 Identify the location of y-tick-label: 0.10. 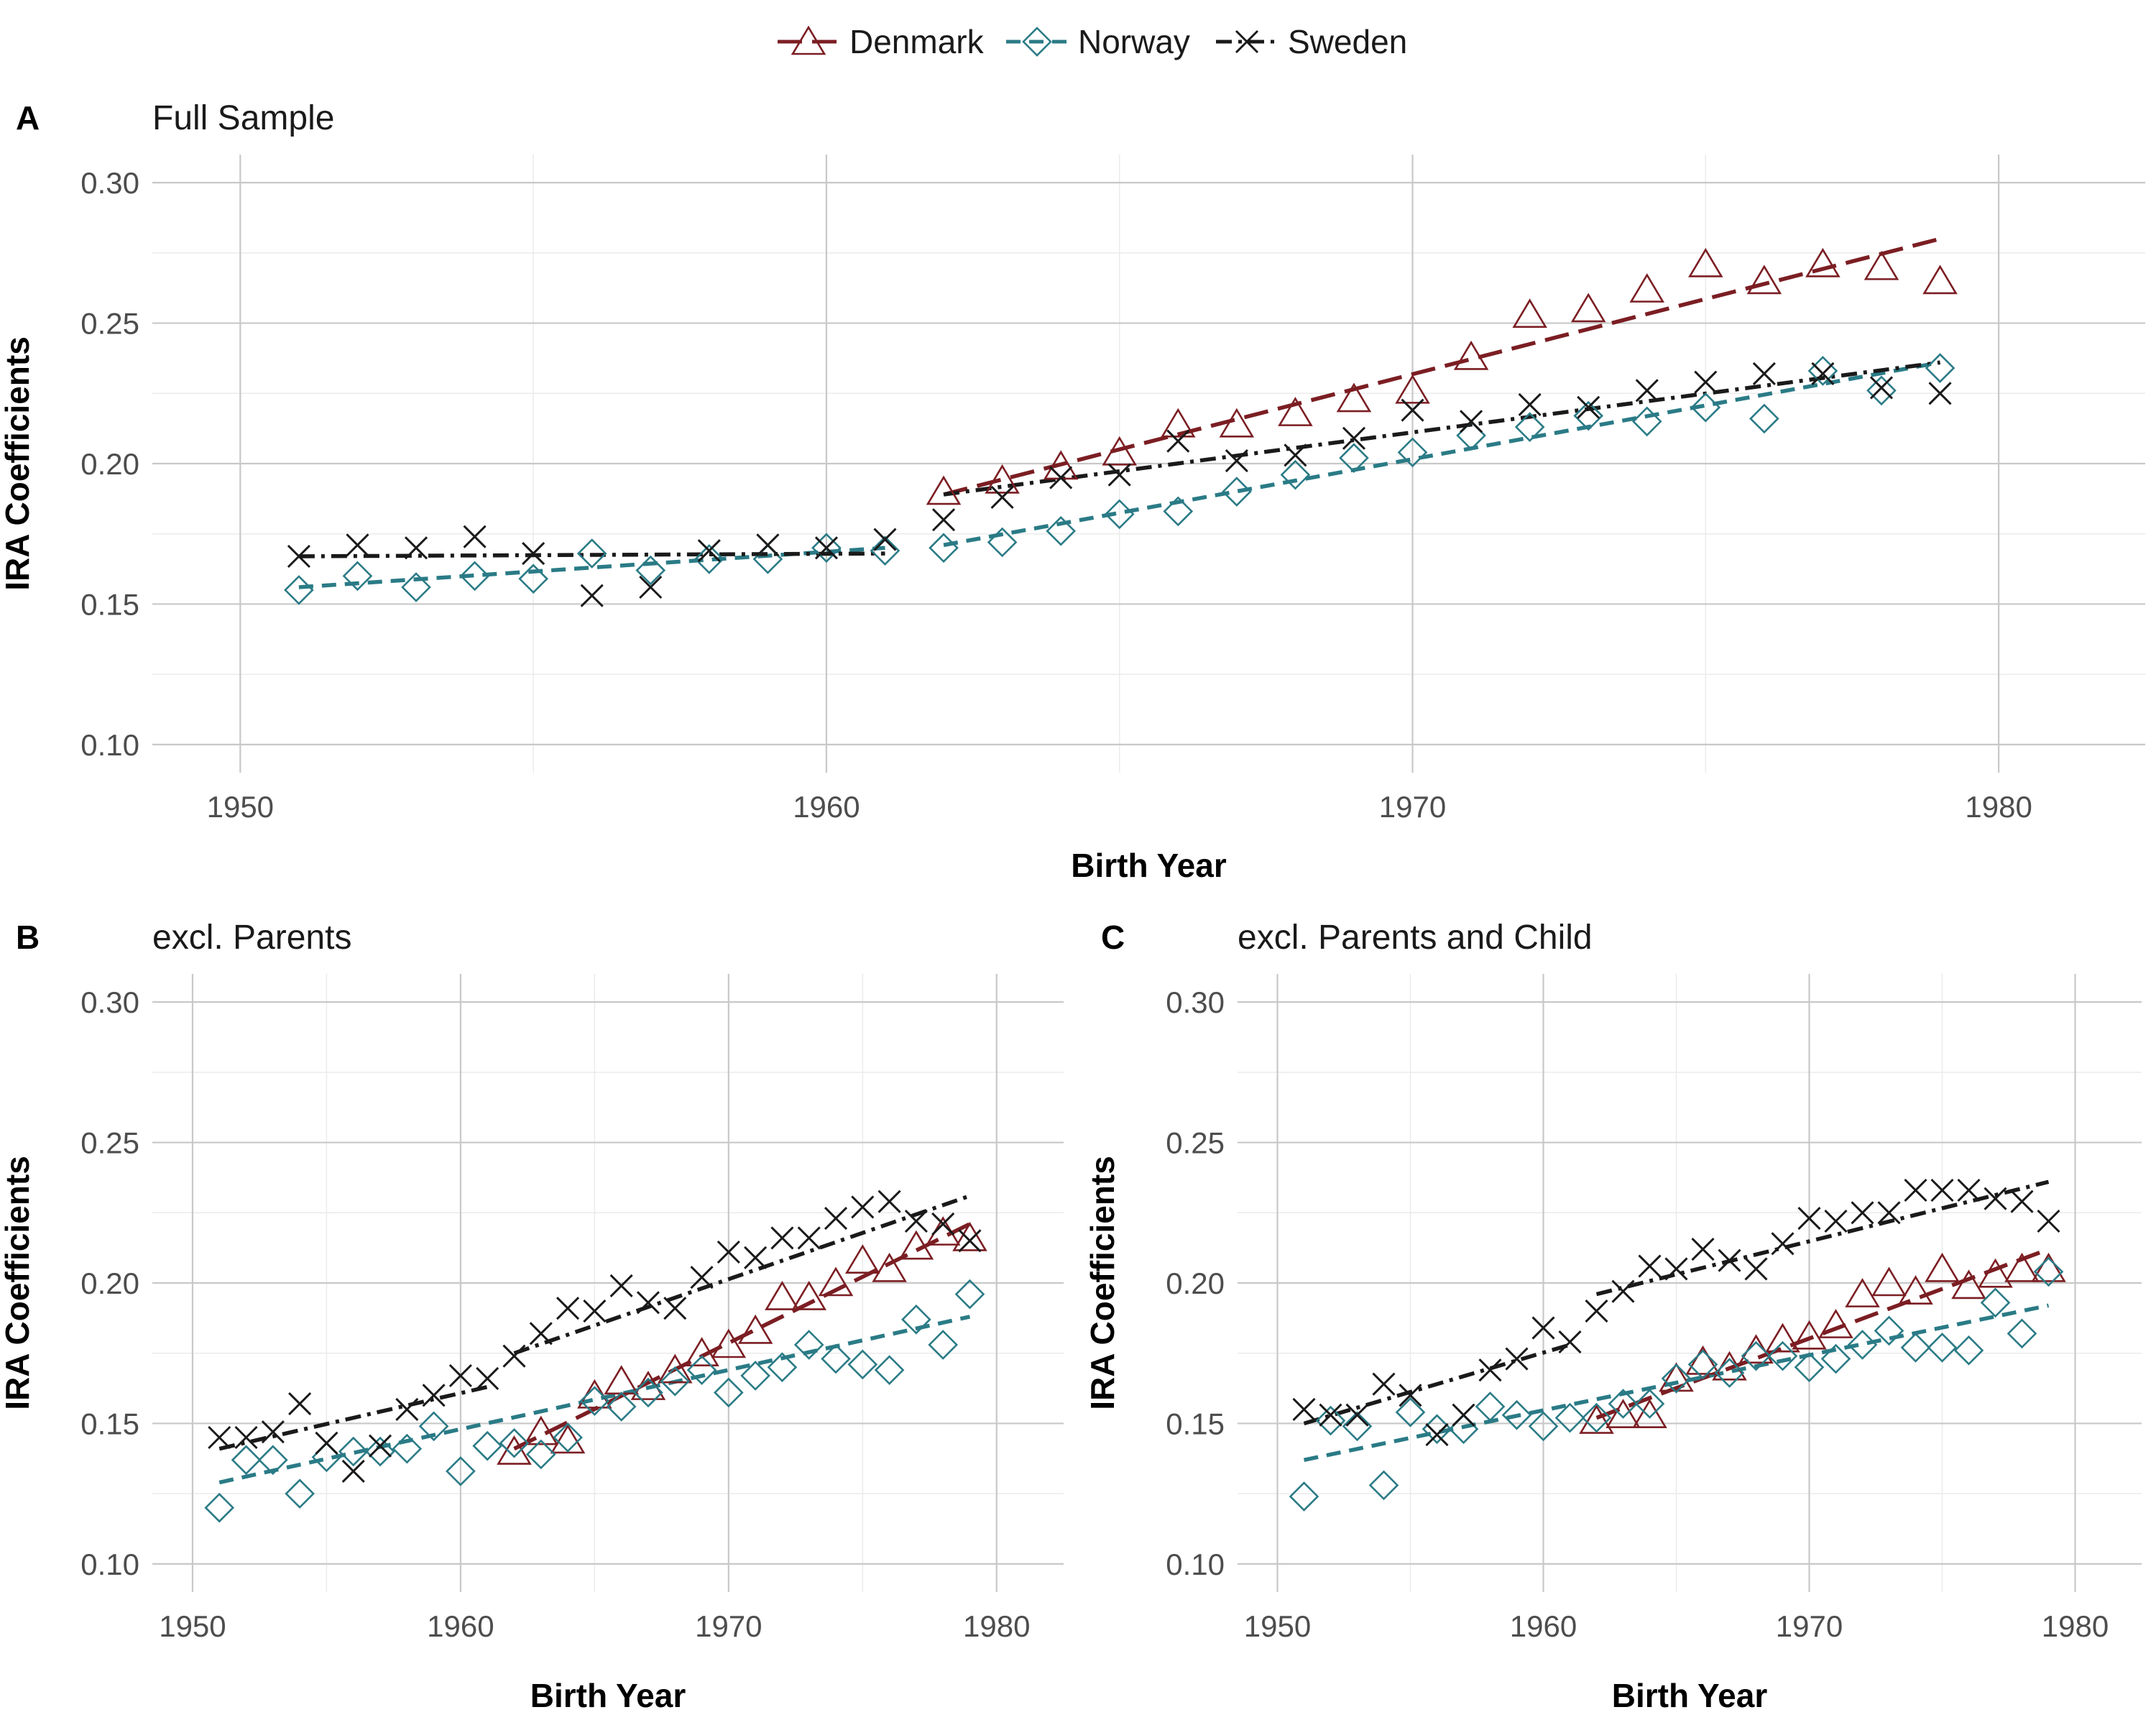
(109, 745).